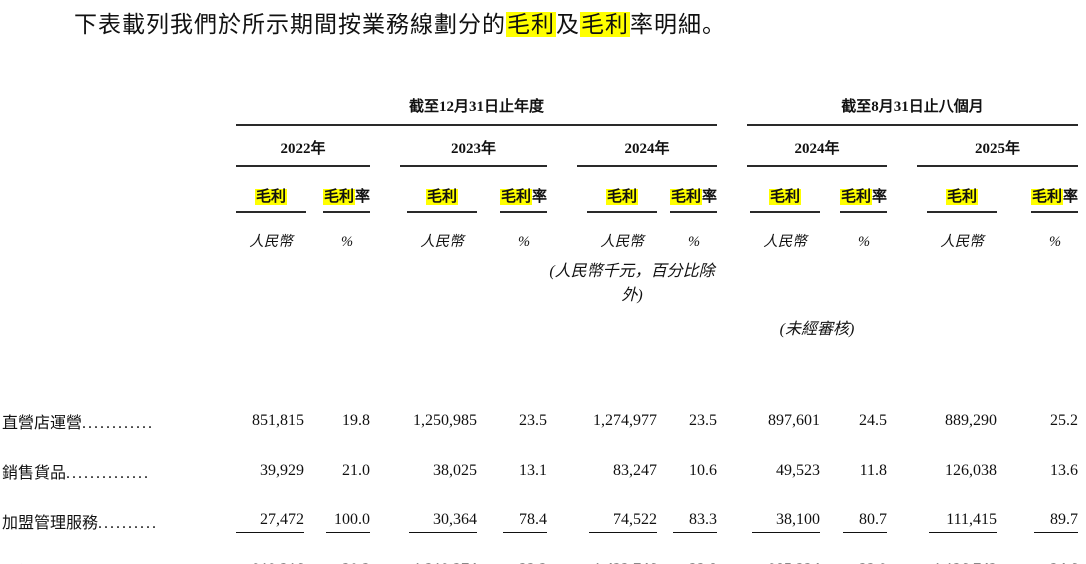 The width and height of the screenshot is (1086, 564). Describe the element at coordinates (512, 190) in the screenshot. I see `gpm-header-2023: 毛利率` at that location.